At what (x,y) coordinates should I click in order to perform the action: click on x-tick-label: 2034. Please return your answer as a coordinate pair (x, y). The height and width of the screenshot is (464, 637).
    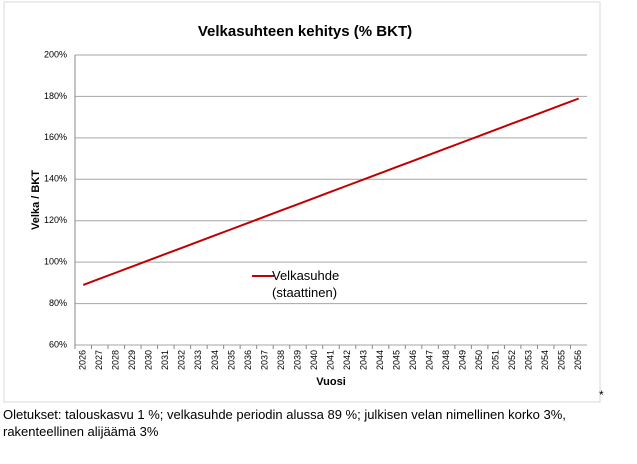
    Looking at the image, I should click on (215, 360).